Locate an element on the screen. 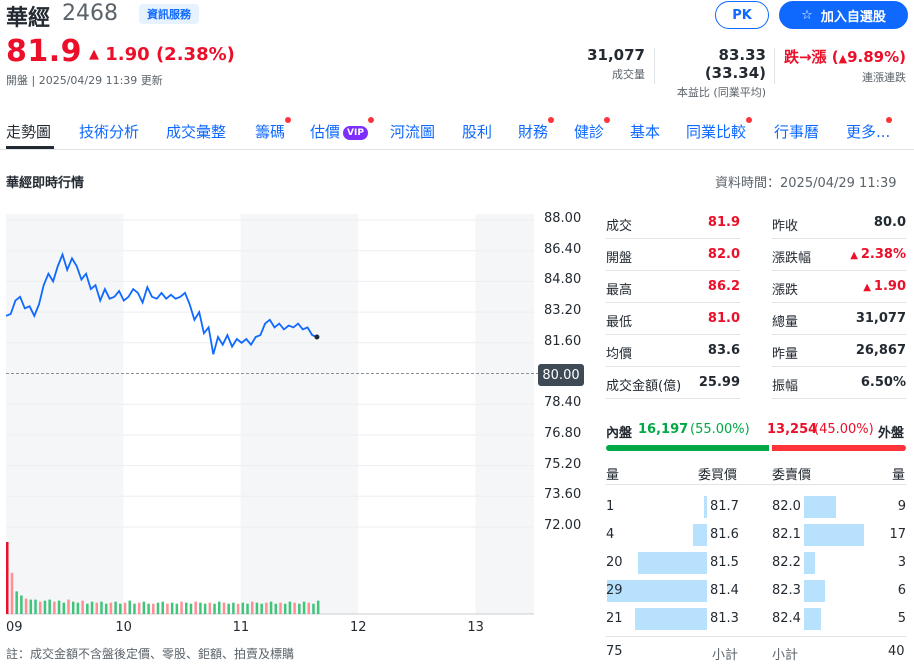 This screenshot has width=914, height=668. quote-row-left: 開盤 82.0 is located at coordinates (673, 255).